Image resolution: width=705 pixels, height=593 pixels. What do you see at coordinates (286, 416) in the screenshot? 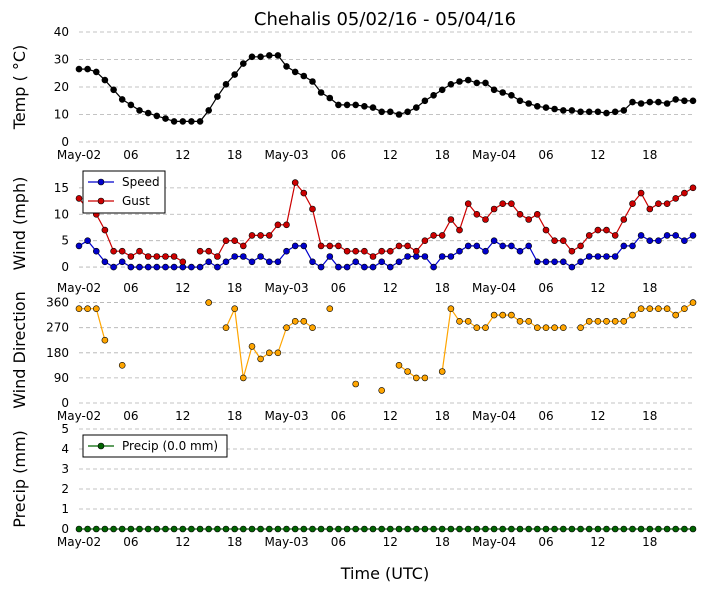
I see `x-tick-label: May-03` at bounding box center [286, 416].